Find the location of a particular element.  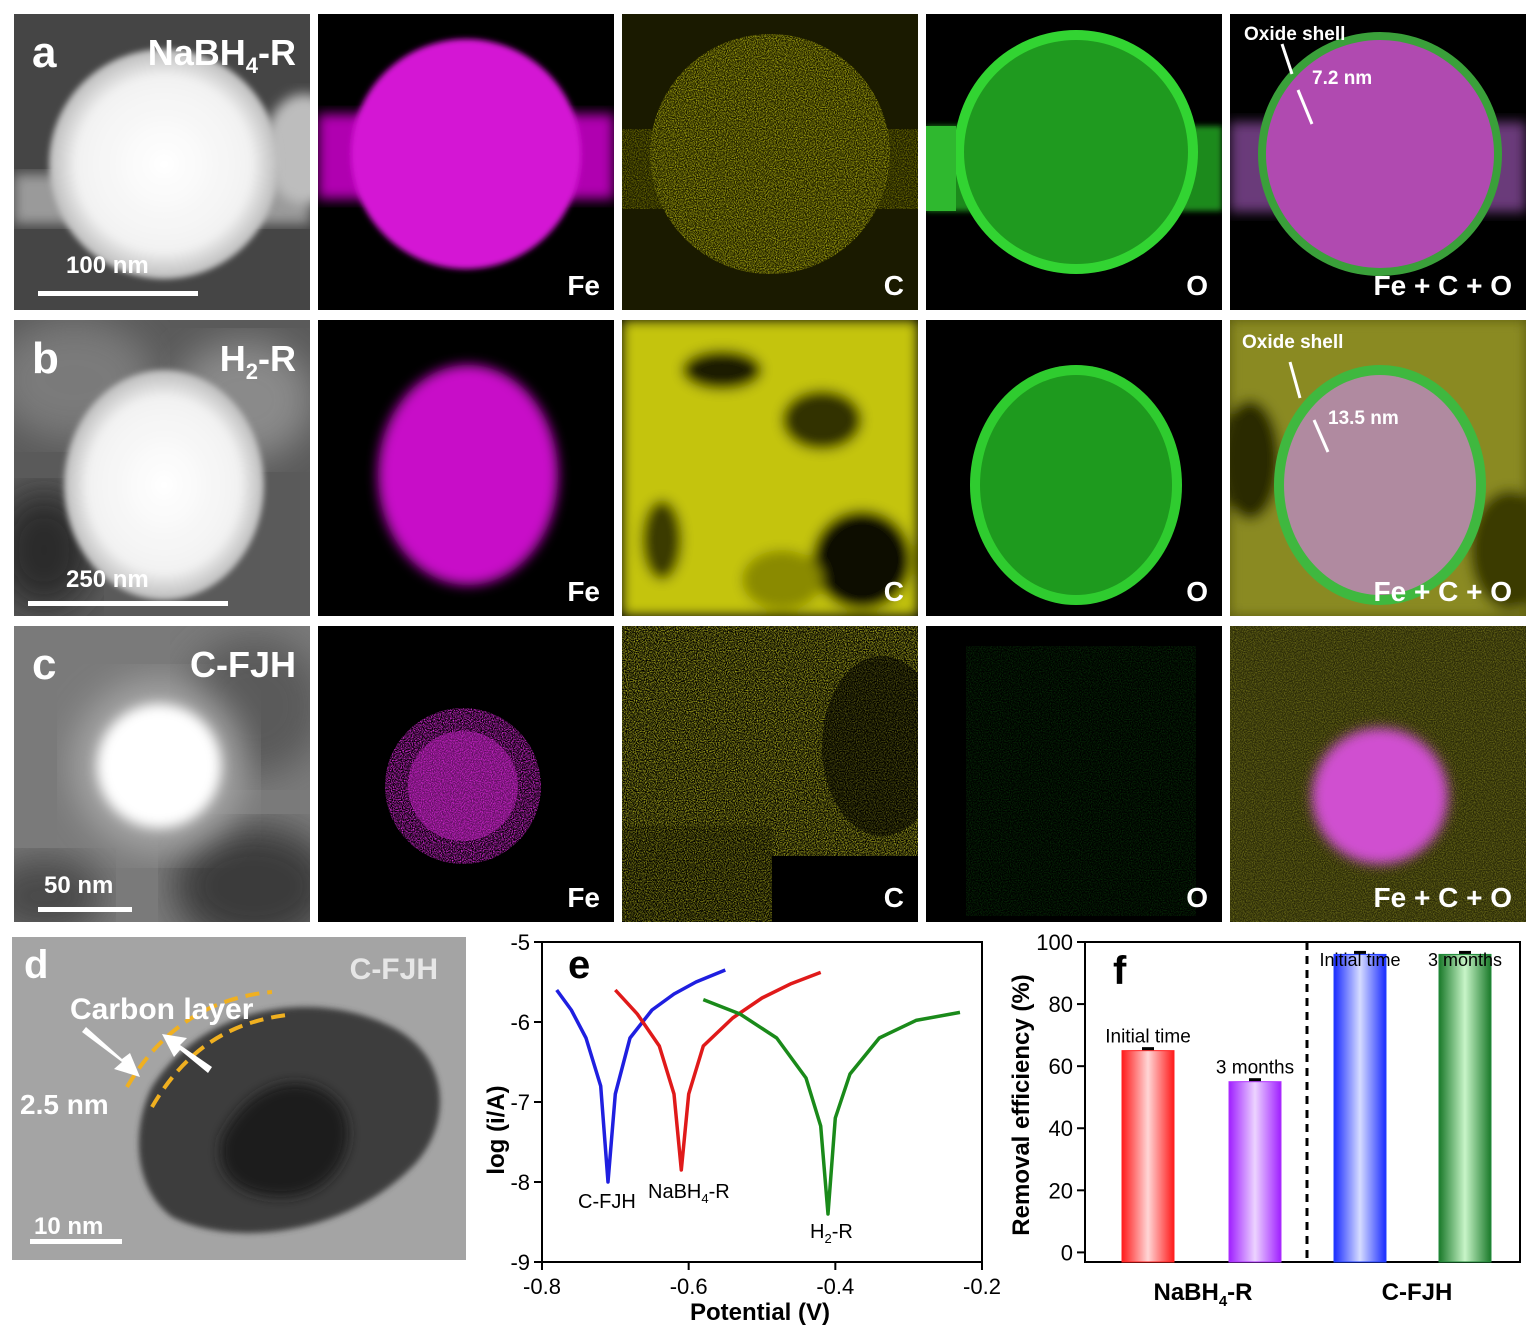

group-label-cfjh: C-FJH is located at coordinates (1417, 1292).